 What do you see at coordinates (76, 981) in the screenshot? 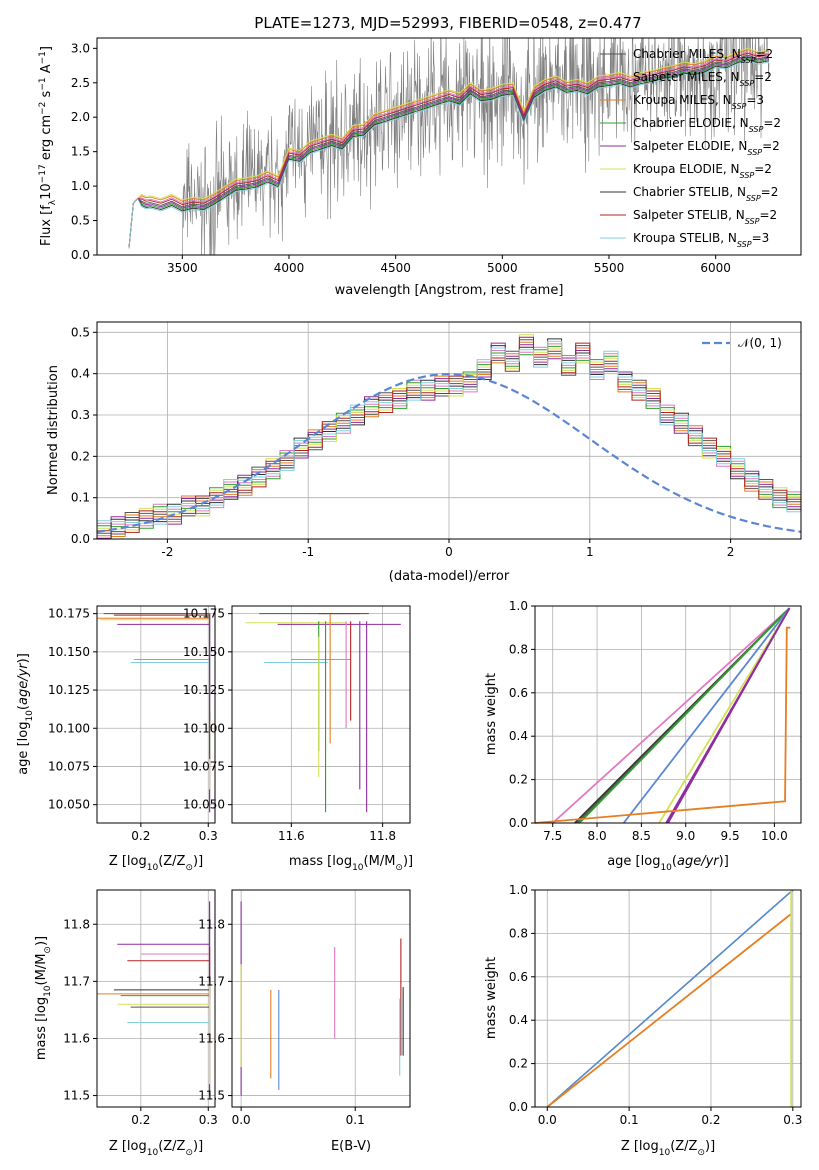
I see `y-tick-label: 11.7` at bounding box center [76, 981].